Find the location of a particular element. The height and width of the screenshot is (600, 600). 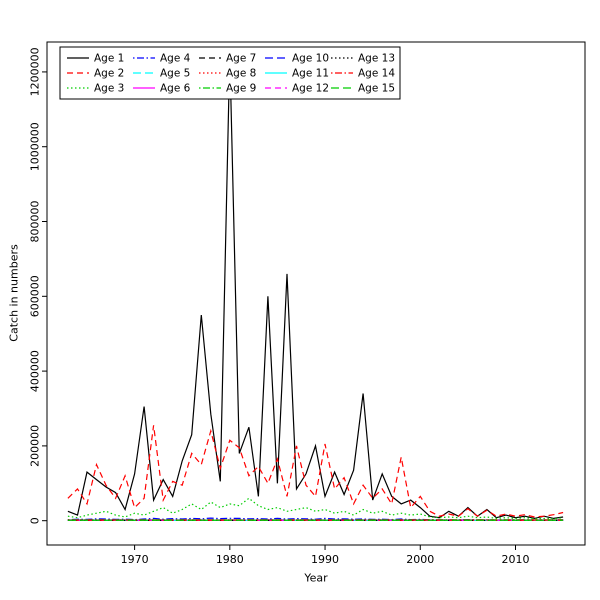

legend-label: Age 2 is located at coordinates (109, 74).